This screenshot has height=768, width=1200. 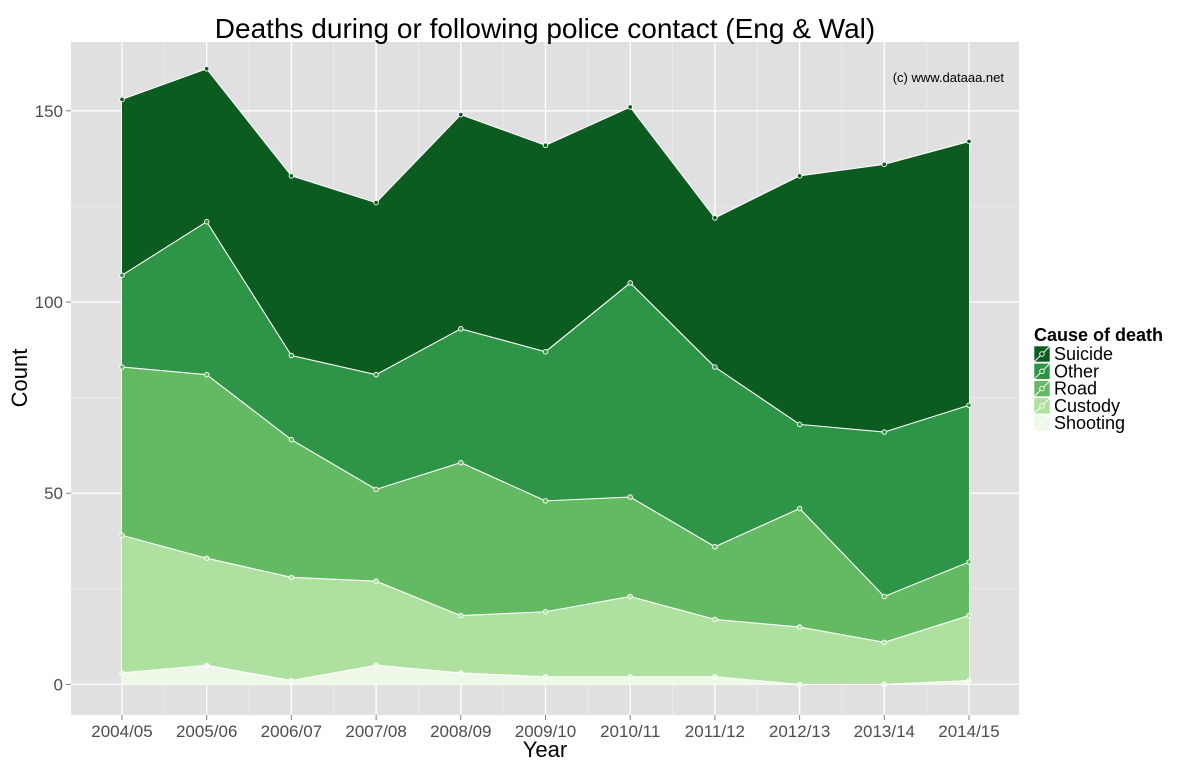 I want to click on legend-label-shooting: Shooting, so click(x=1089, y=423).